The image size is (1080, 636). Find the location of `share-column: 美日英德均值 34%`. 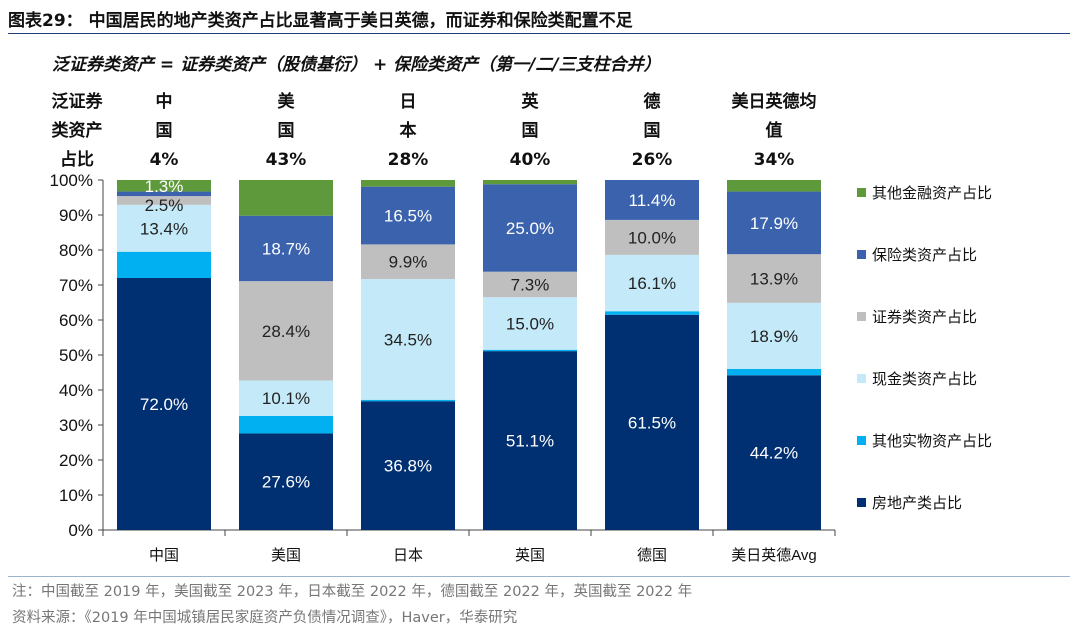

share-column: 美日英德均值 34% is located at coordinates (774, 131).